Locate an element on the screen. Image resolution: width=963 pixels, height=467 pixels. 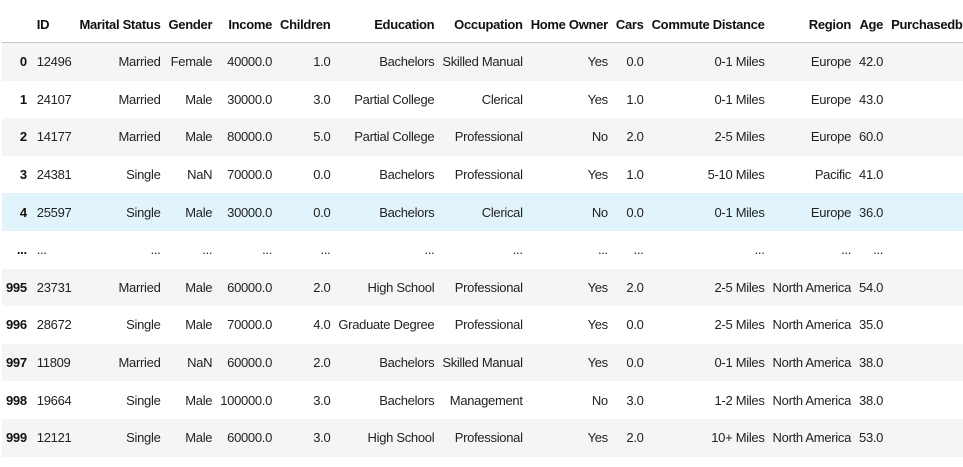
cell-children: 3.0 is located at coordinates (322, 99).